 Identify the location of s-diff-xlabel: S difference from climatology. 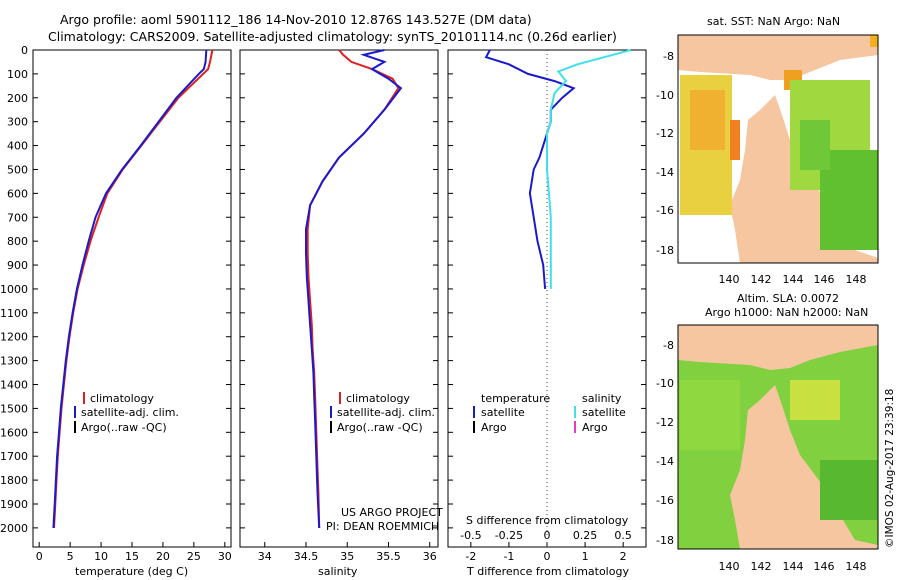
(547, 520).